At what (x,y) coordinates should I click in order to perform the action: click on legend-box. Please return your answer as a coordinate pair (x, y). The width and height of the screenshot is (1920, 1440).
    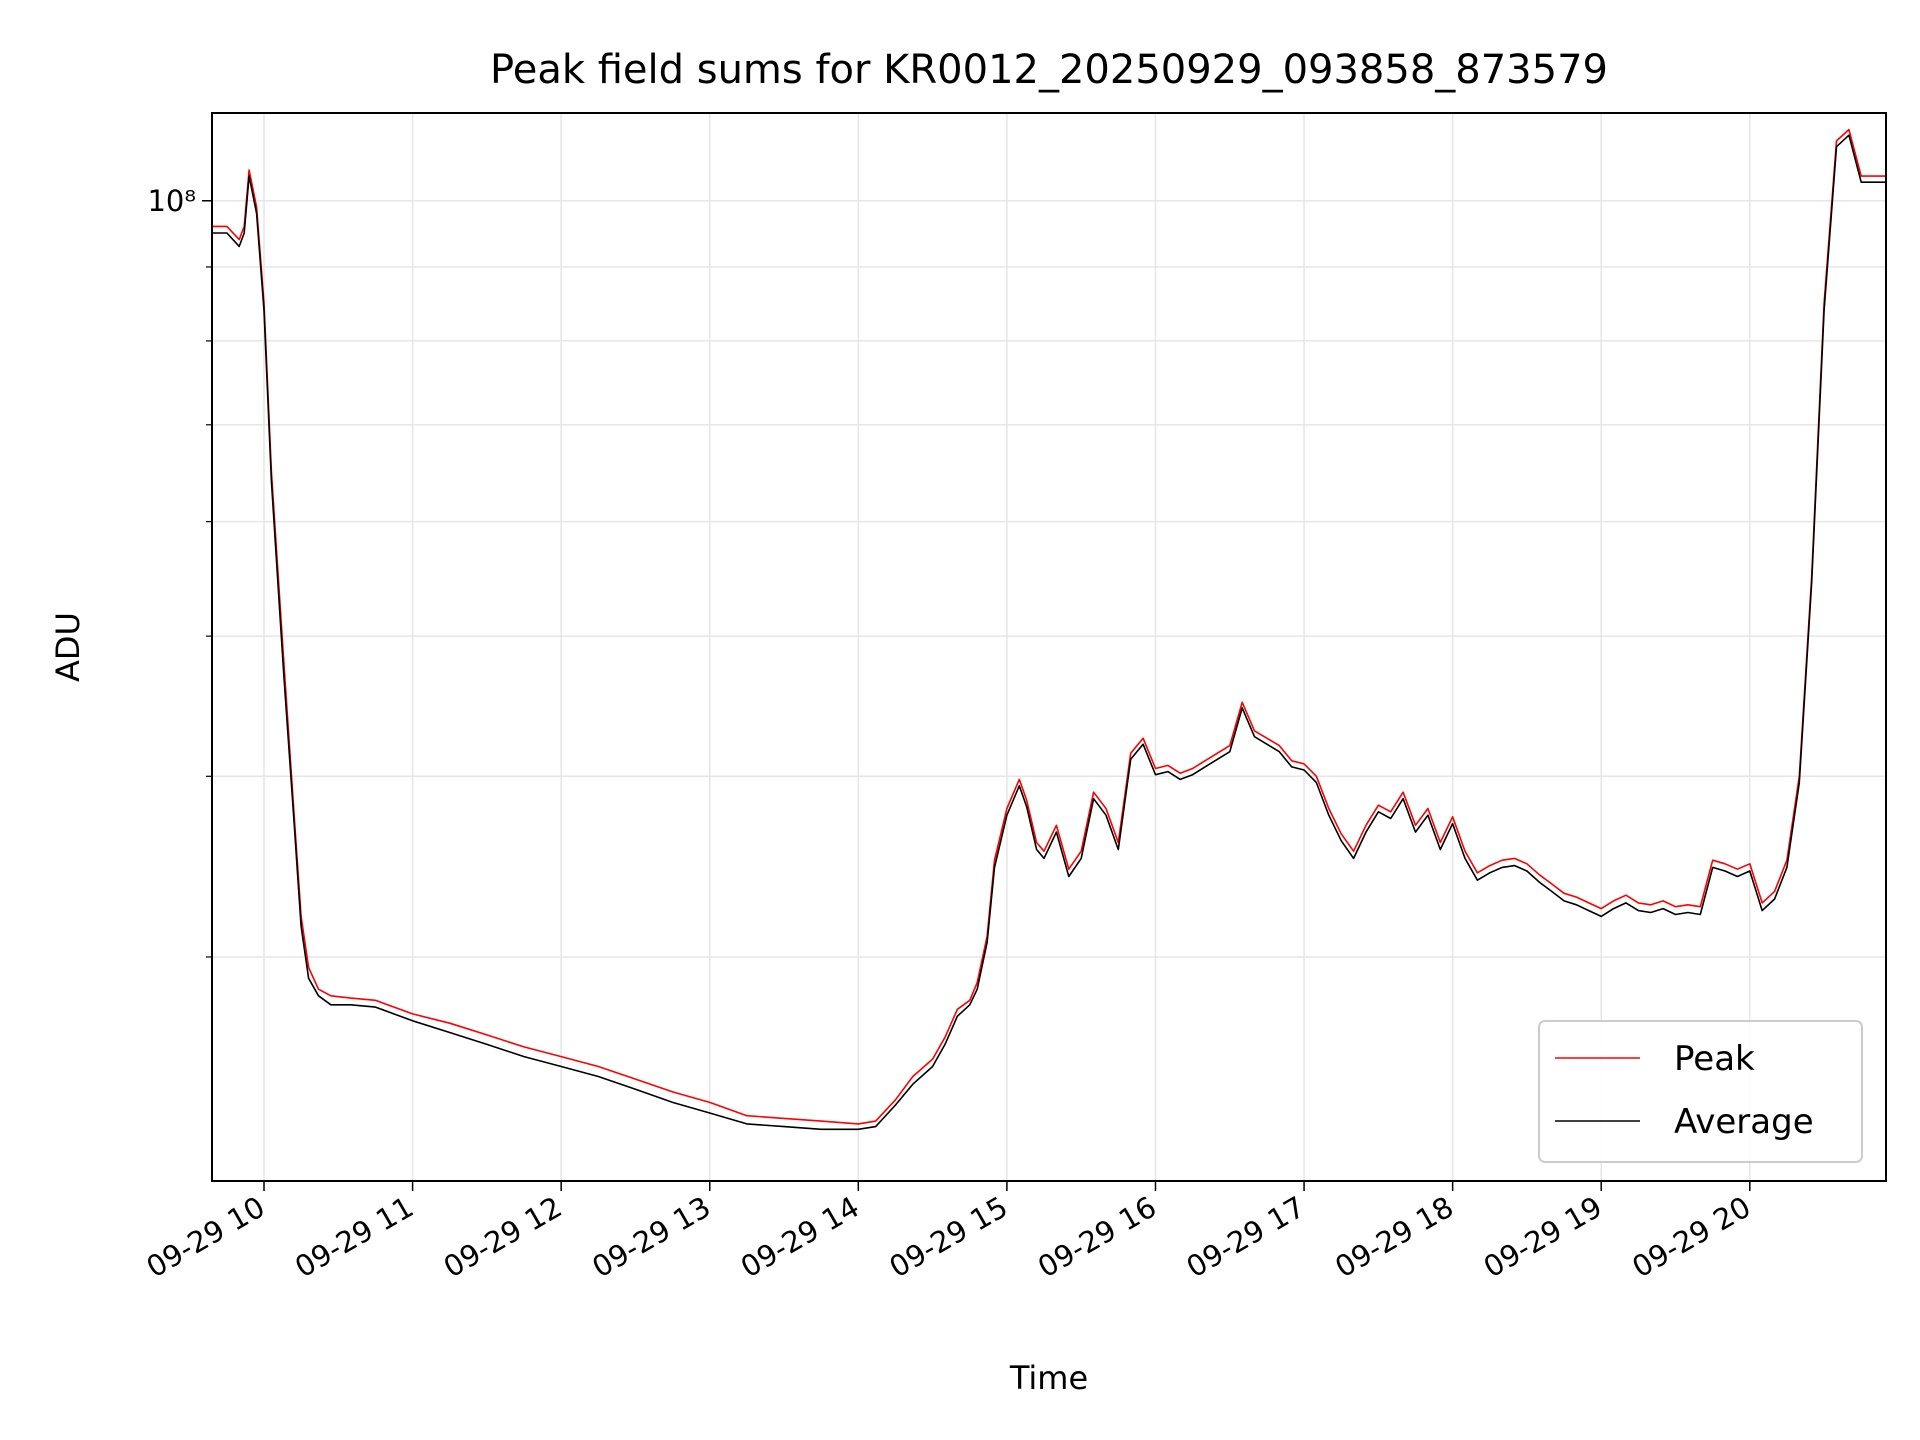
    Looking at the image, I should click on (1700, 1091).